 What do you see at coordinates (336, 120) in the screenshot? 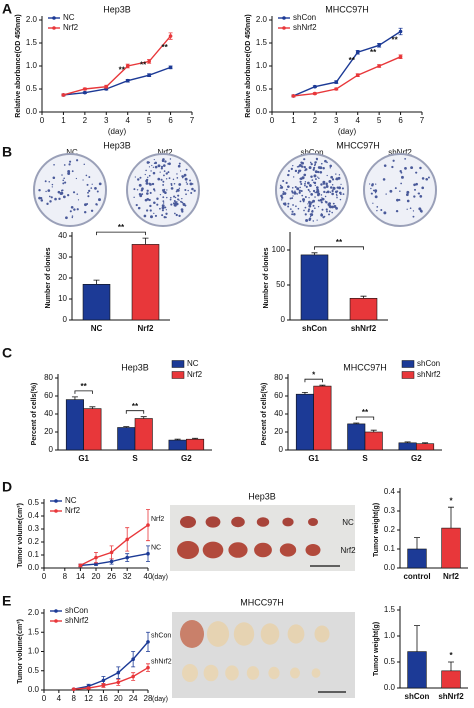
I see `x-tick-label: 3` at bounding box center [336, 120].